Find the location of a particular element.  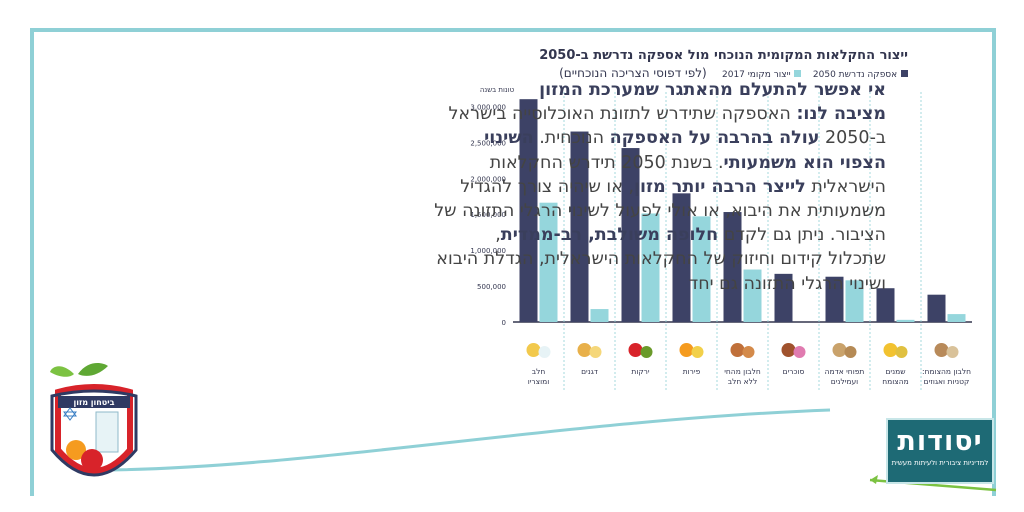

paragraph-bold-2: השינוי הצפוי הוא משמעותי is located at coordinates (685, 150).